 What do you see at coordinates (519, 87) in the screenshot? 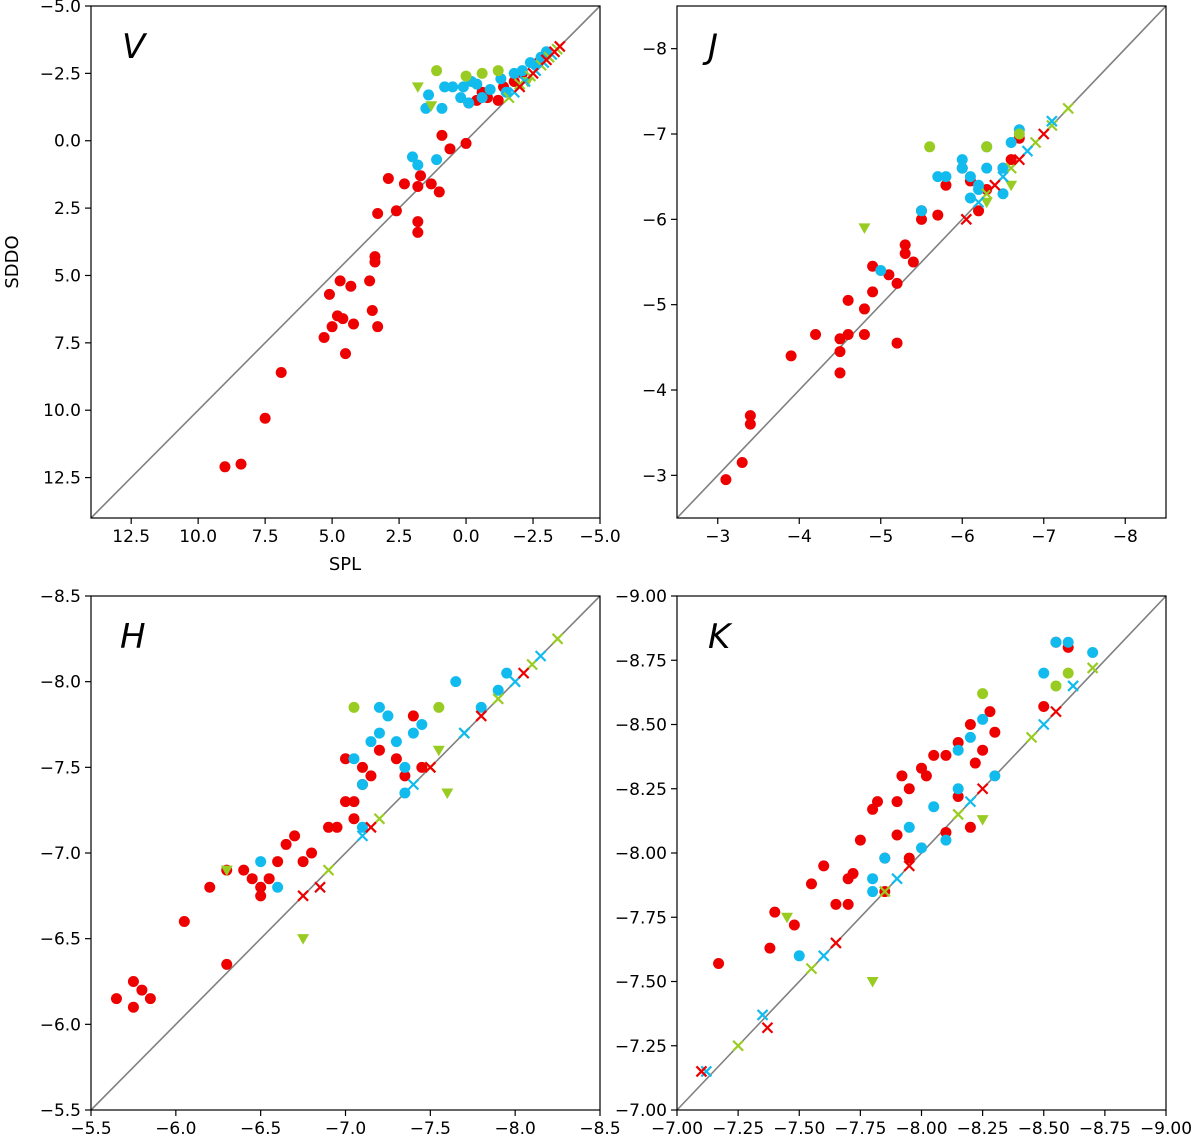
I see `panel-v-red-crosses-point` at bounding box center [519, 87].